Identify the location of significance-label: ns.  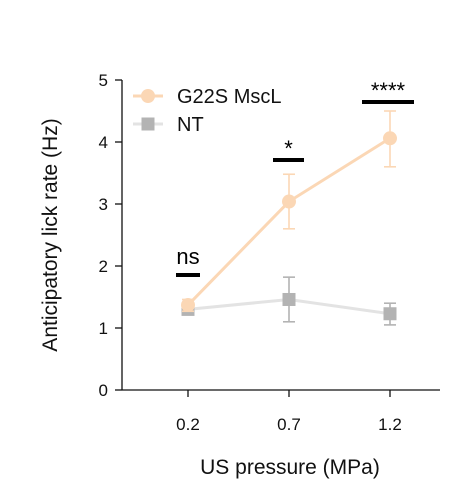
(187, 256).